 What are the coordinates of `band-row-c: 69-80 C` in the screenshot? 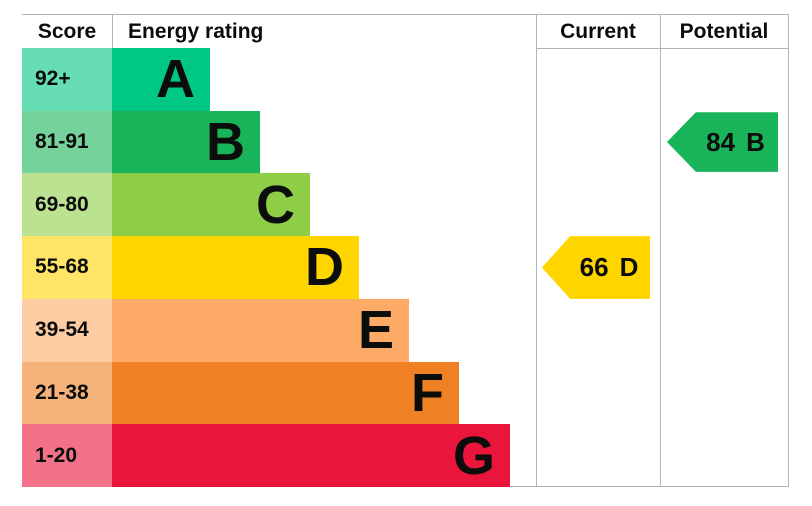 It's located at (279, 205).